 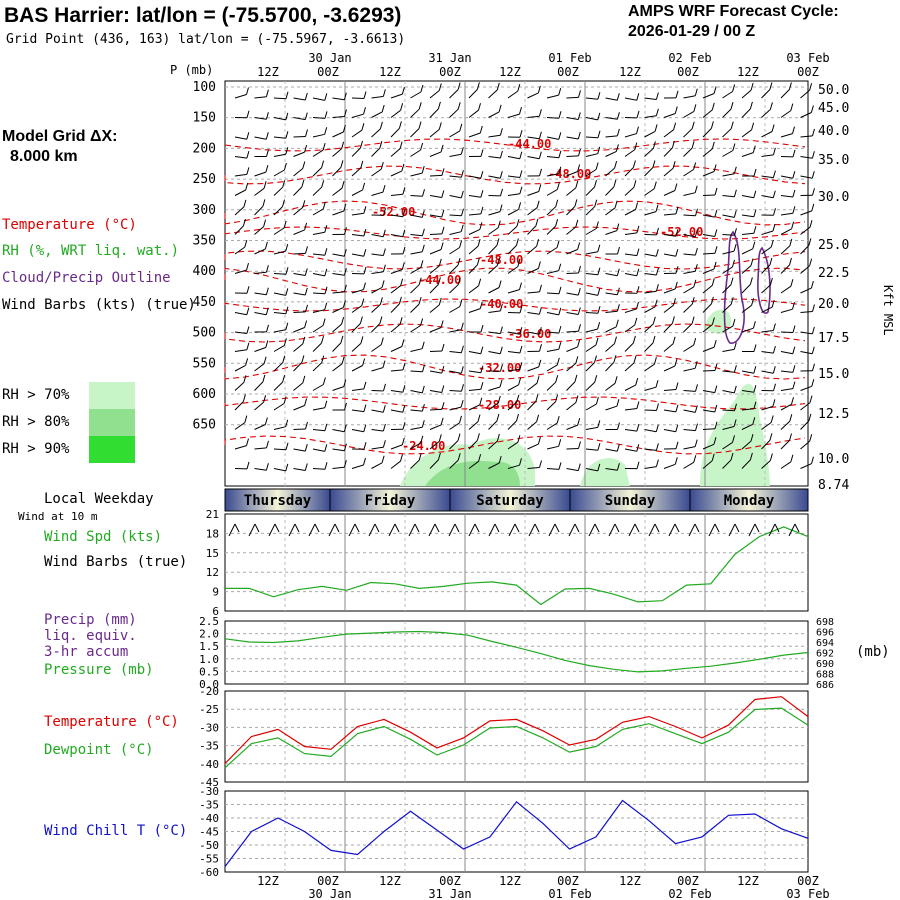 I want to click on wind-chill-frame, so click(x=516, y=831).